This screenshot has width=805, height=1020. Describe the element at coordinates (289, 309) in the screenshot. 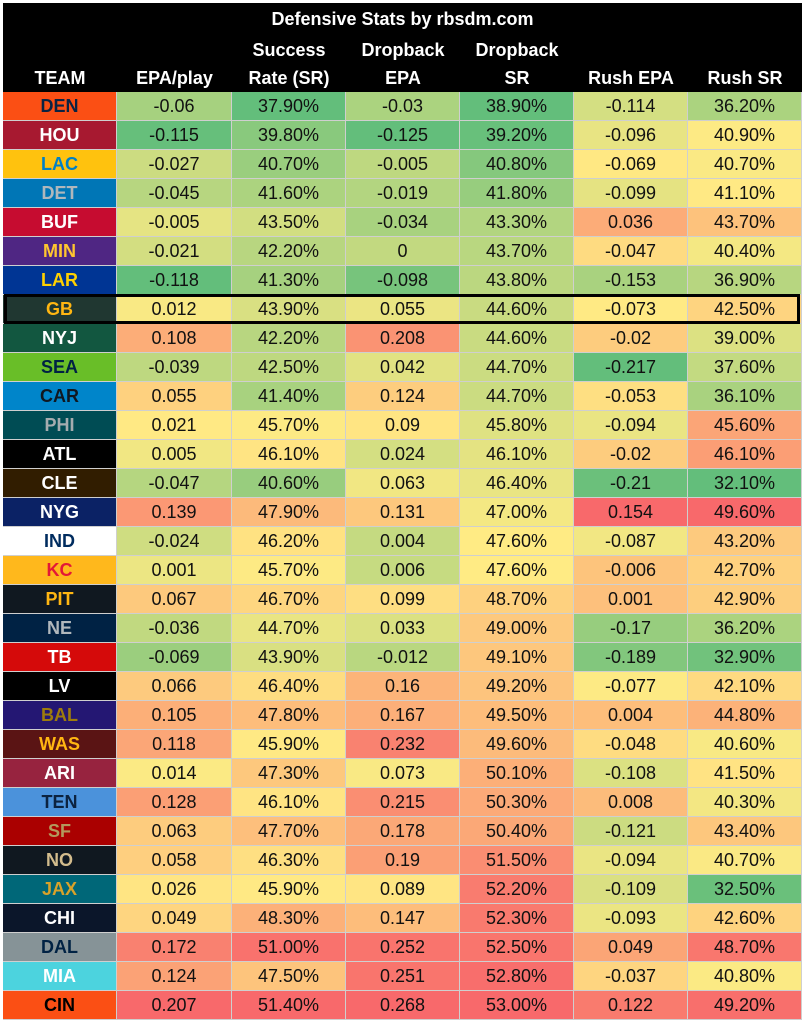

I see `value-cell-sr: 43.90%` at that location.